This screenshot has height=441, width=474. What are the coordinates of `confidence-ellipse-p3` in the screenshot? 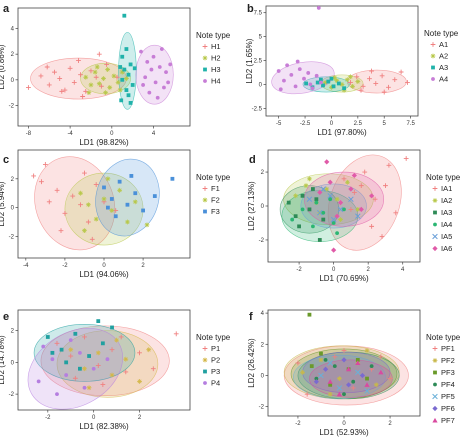 It's located at (84, 352).